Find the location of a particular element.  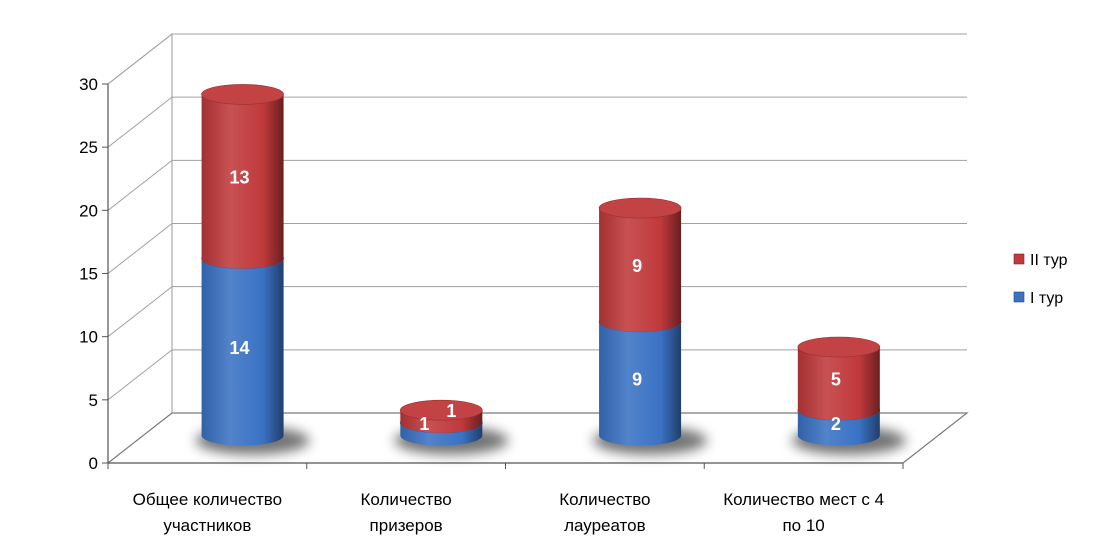

legend-label: I тур is located at coordinates (1046, 298).